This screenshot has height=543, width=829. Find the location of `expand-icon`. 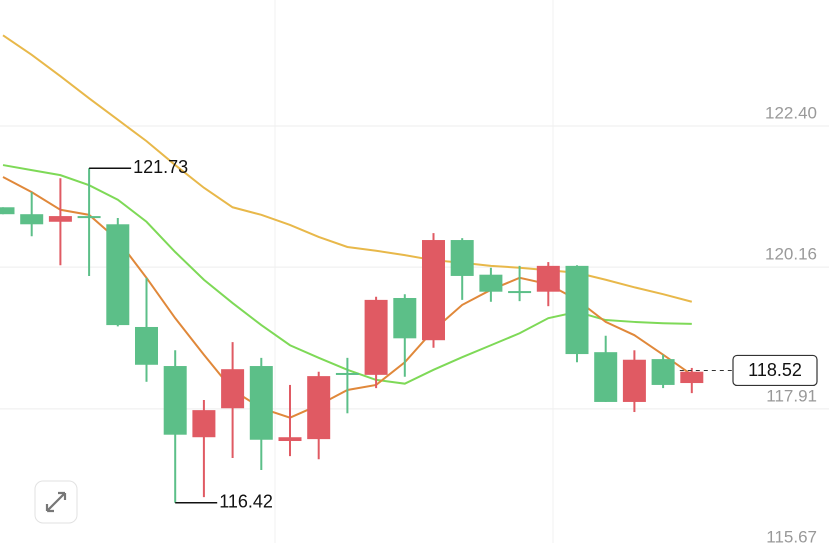

expand-icon is located at coordinates (56, 502).